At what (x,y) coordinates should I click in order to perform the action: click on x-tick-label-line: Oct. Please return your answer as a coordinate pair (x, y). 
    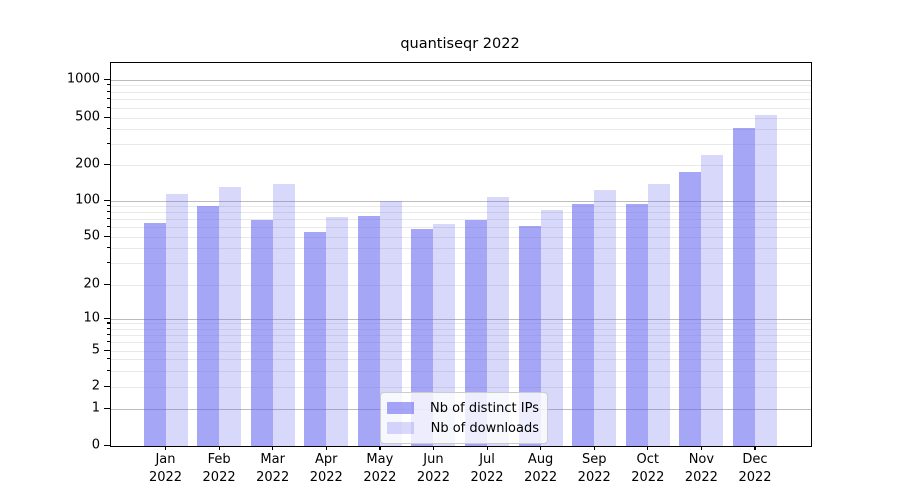
    Looking at the image, I should click on (648, 459).